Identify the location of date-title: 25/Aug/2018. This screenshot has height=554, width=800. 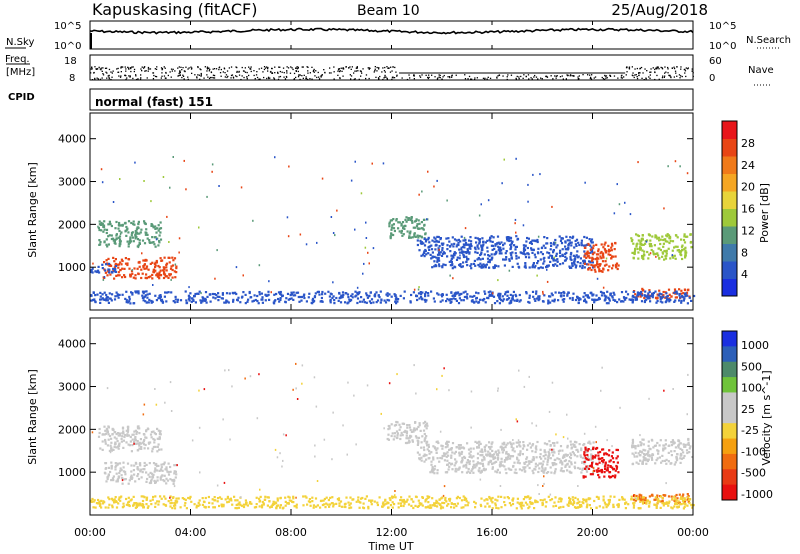
(659, 10).